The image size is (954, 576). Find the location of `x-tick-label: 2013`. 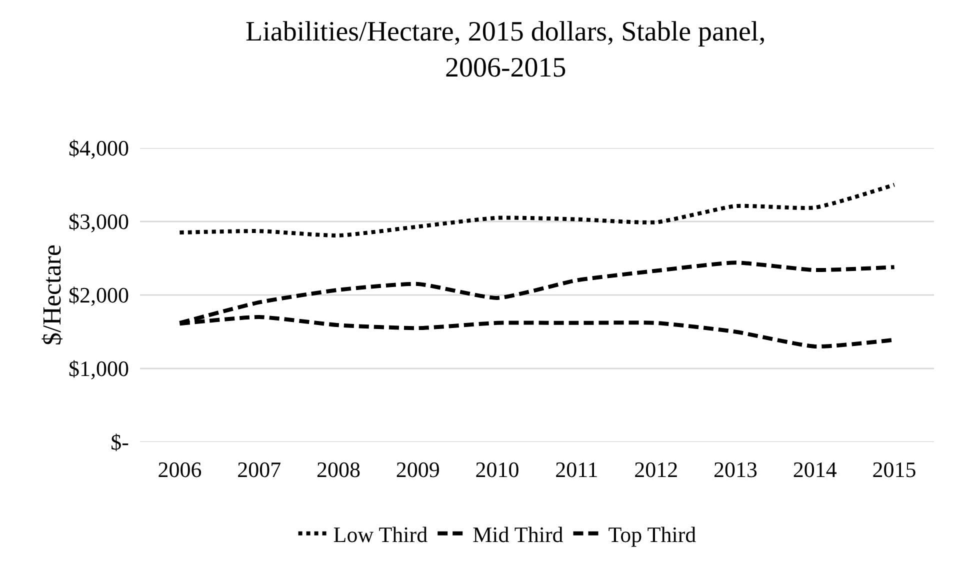

x-tick-label: 2013 is located at coordinates (736, 469).